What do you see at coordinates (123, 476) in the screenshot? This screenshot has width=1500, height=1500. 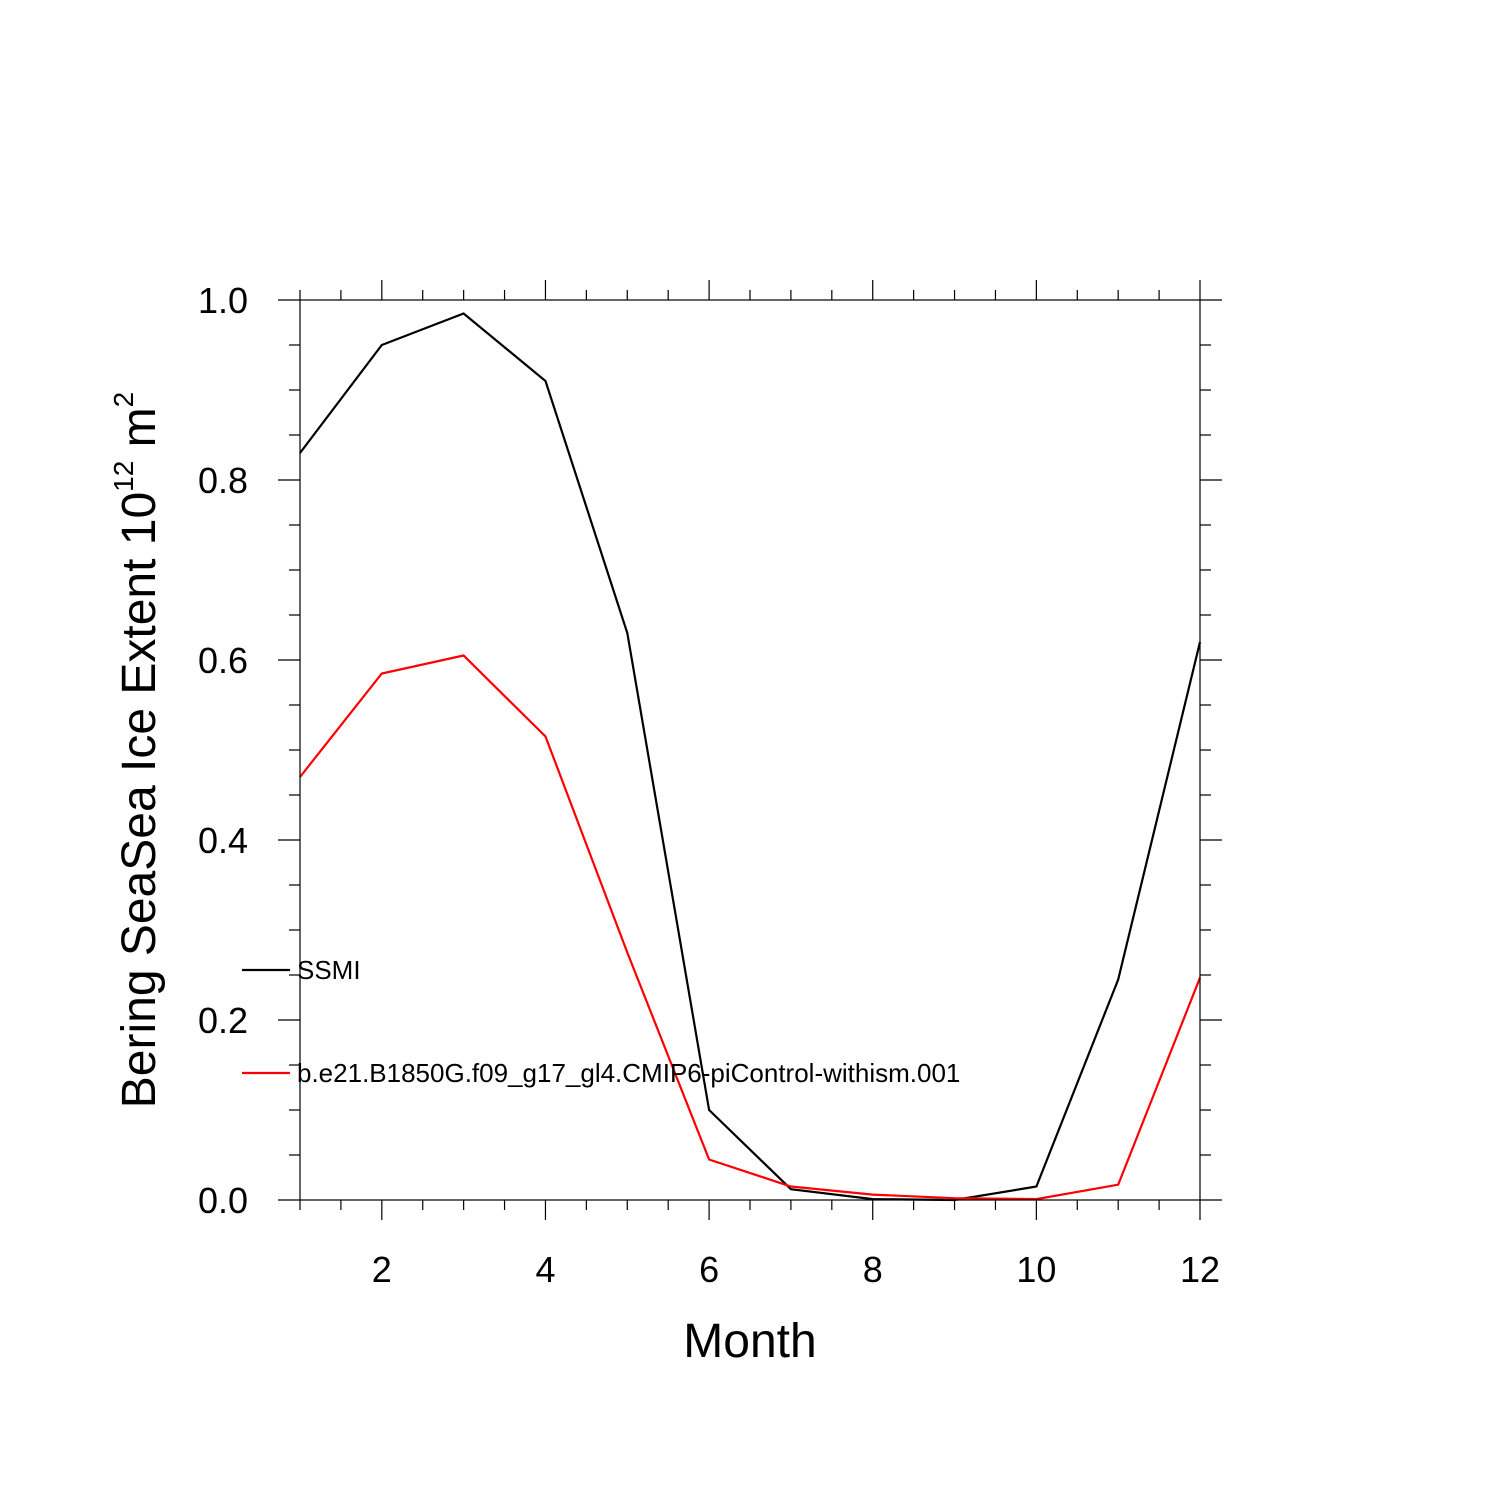 I see `y-axis-title-exponent-1: 12` at bounding box center [123, 476].